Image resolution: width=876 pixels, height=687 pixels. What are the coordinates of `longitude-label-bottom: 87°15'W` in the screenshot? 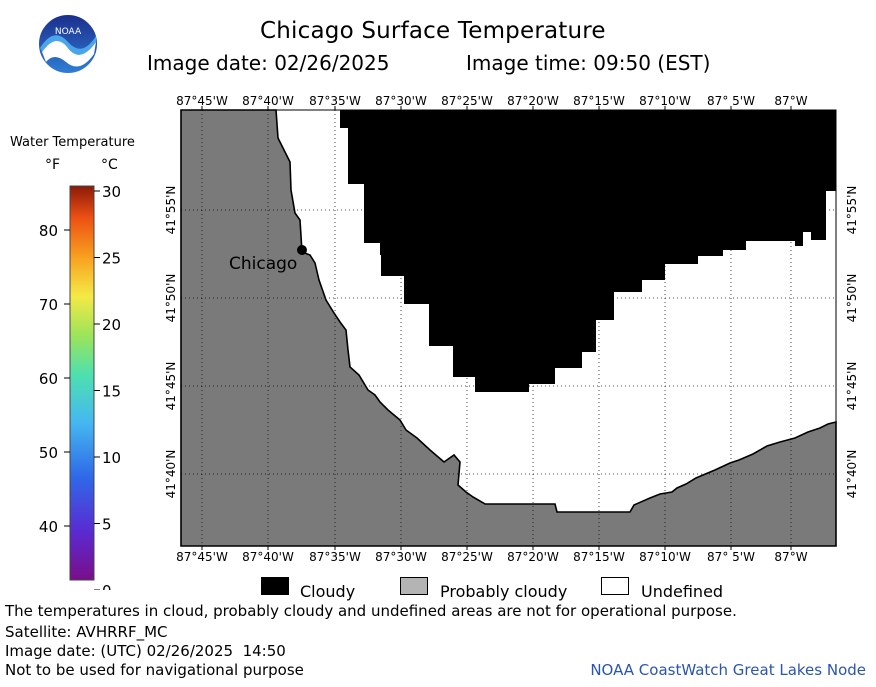 It's located at (599, 557).